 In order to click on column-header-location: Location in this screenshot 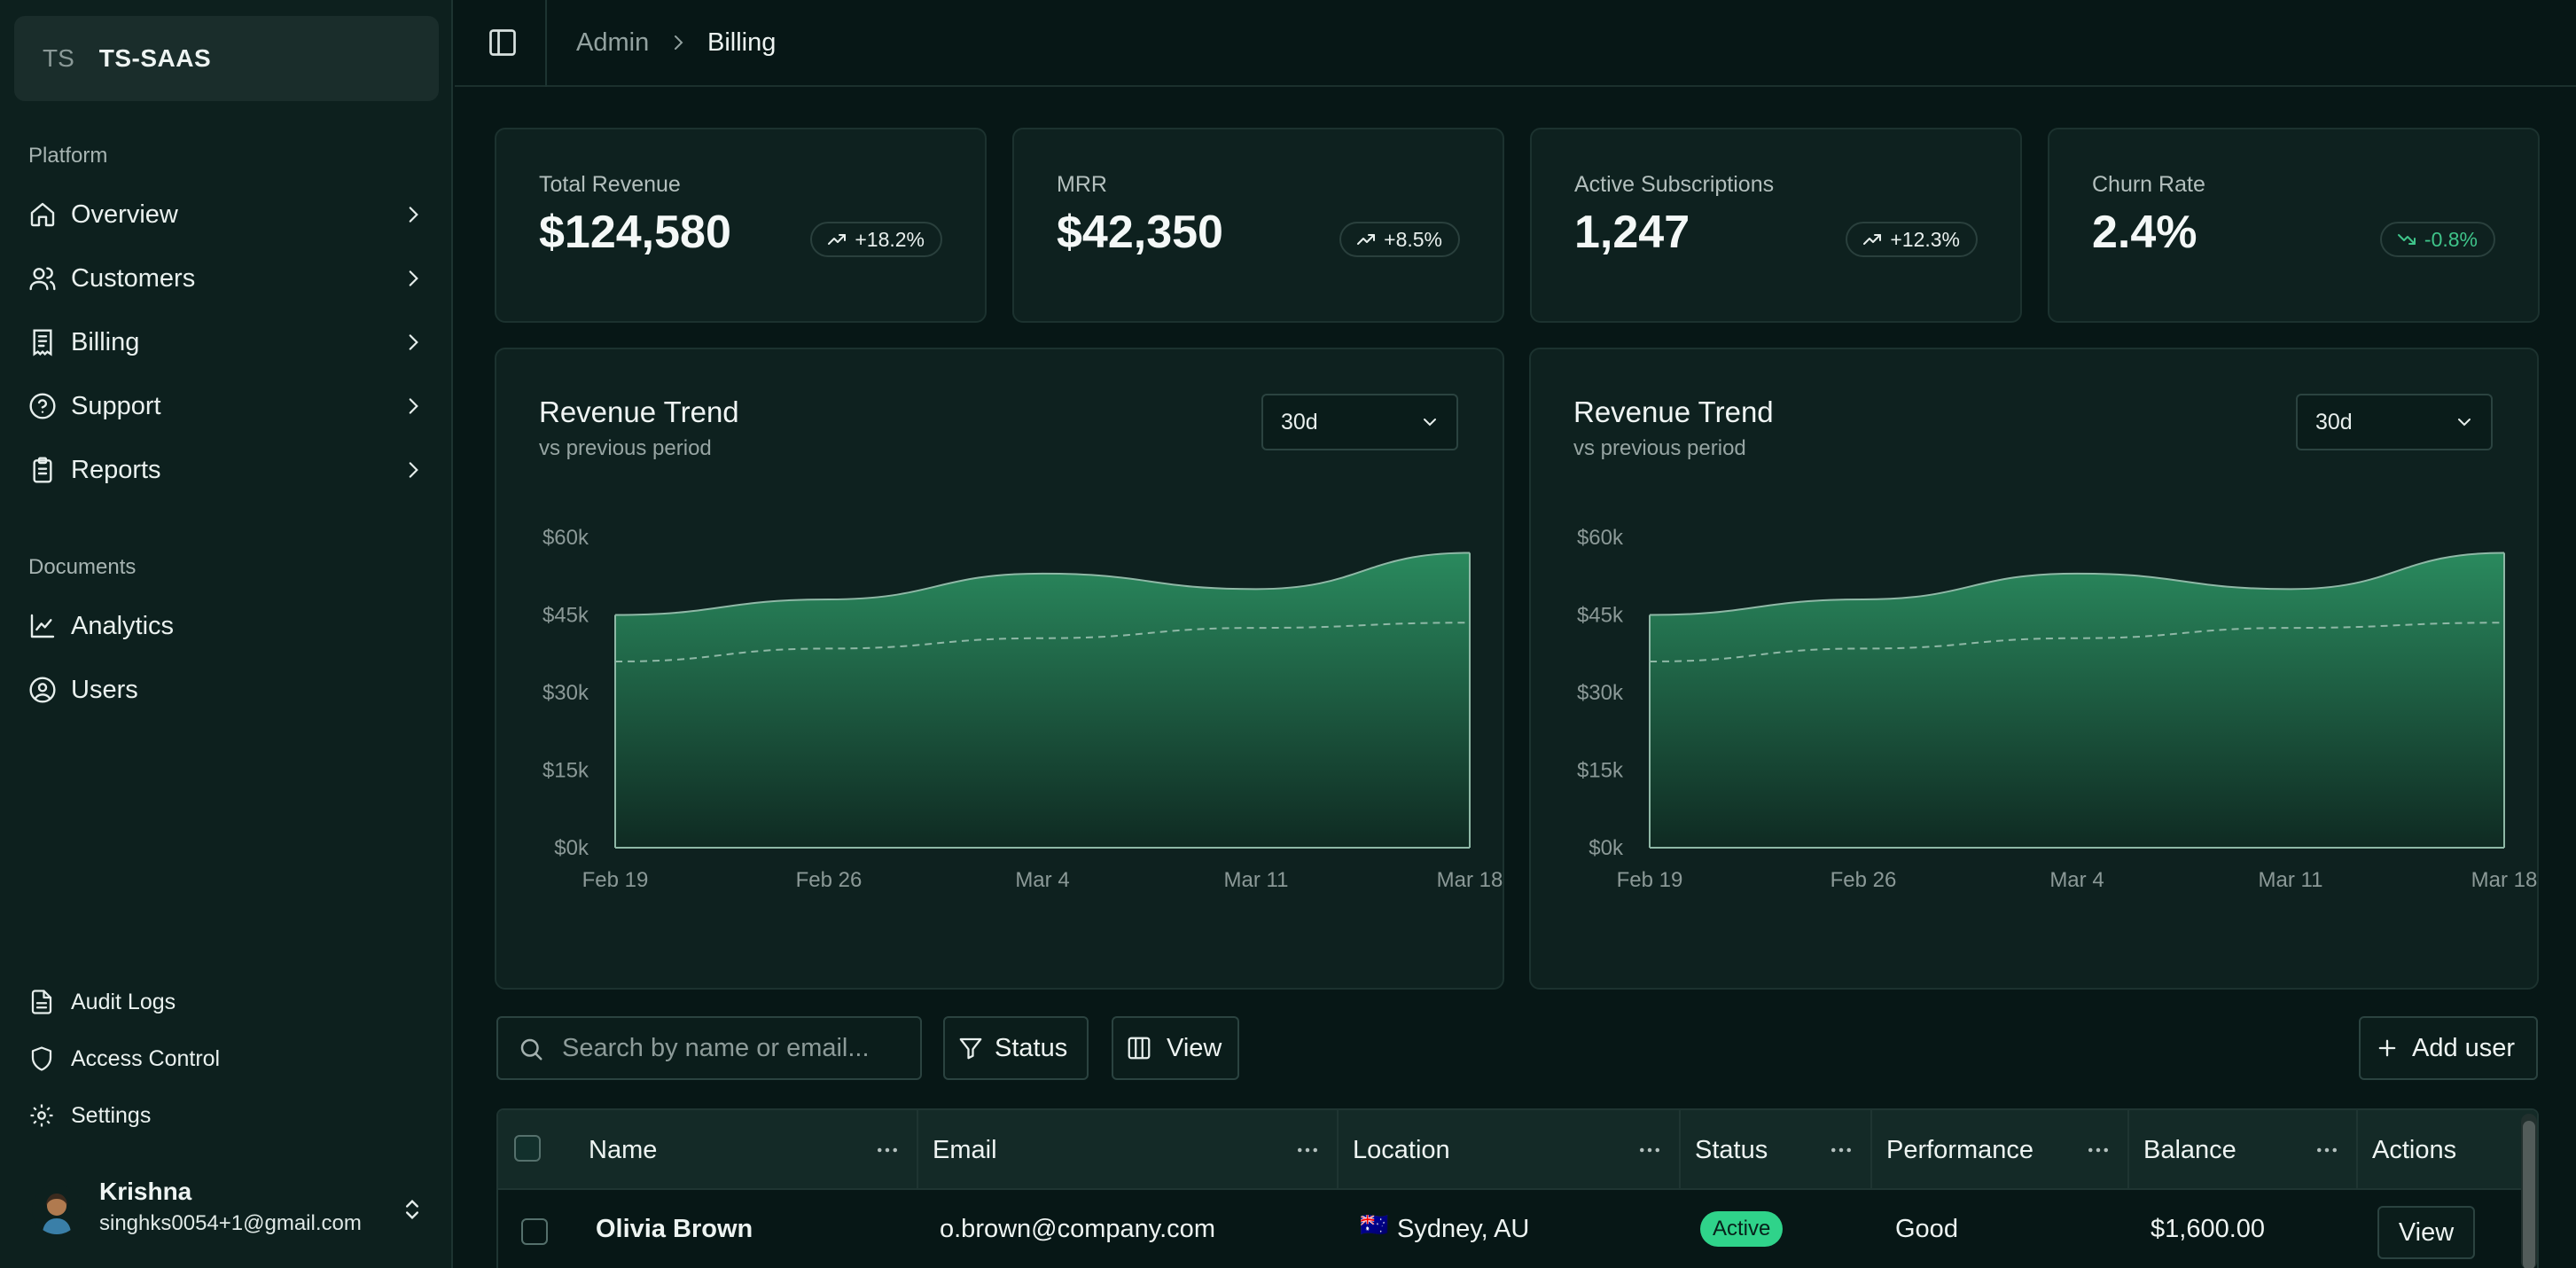, I will do `click(1516, 1150)`.